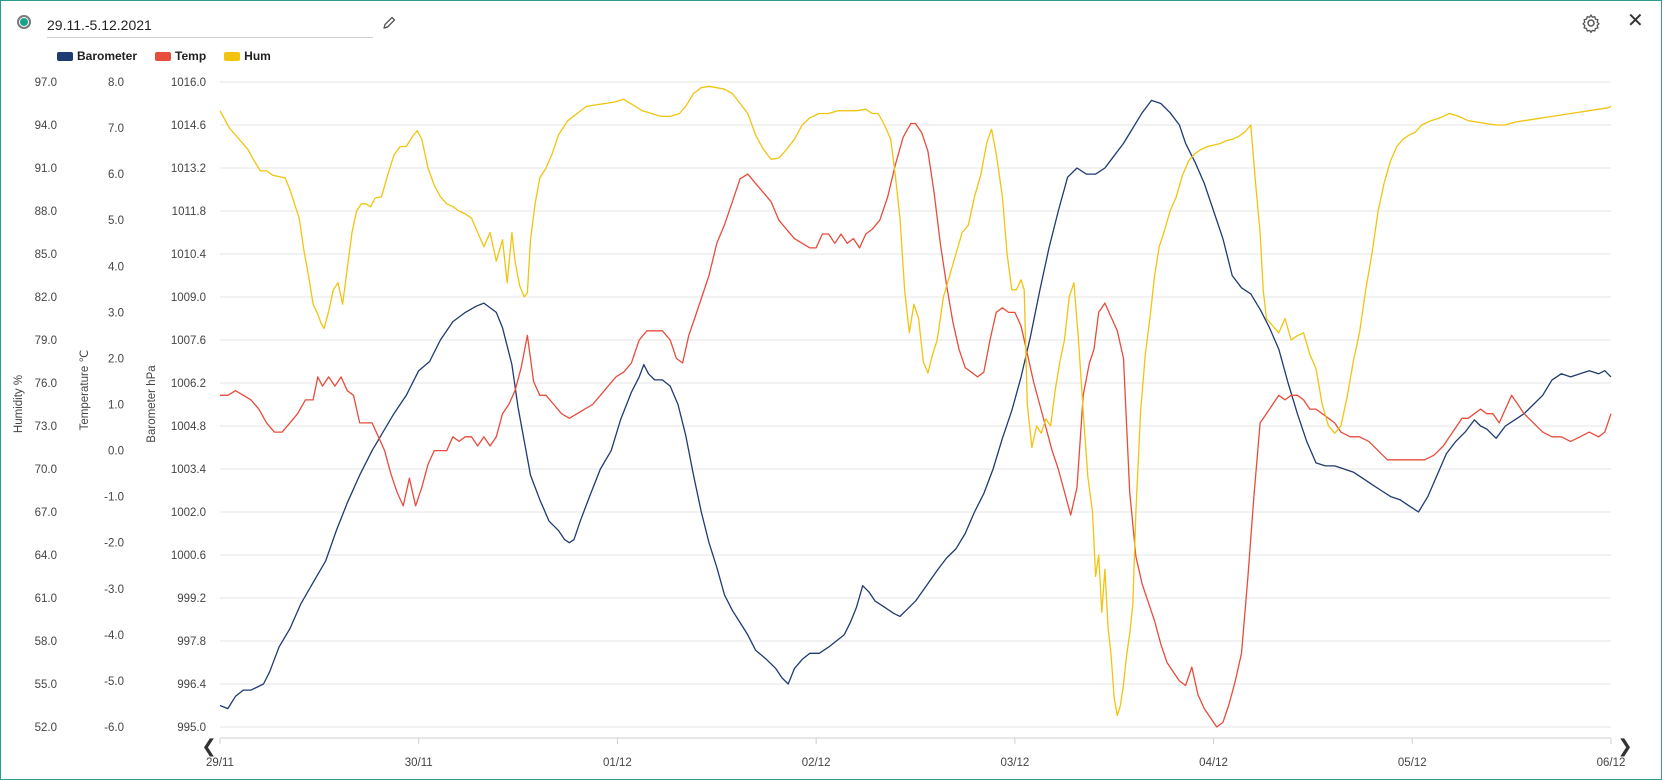 The width and height of the screenshot is (1662, 780). I want to click on legend-item-hum: Hum, so click(247, 56).